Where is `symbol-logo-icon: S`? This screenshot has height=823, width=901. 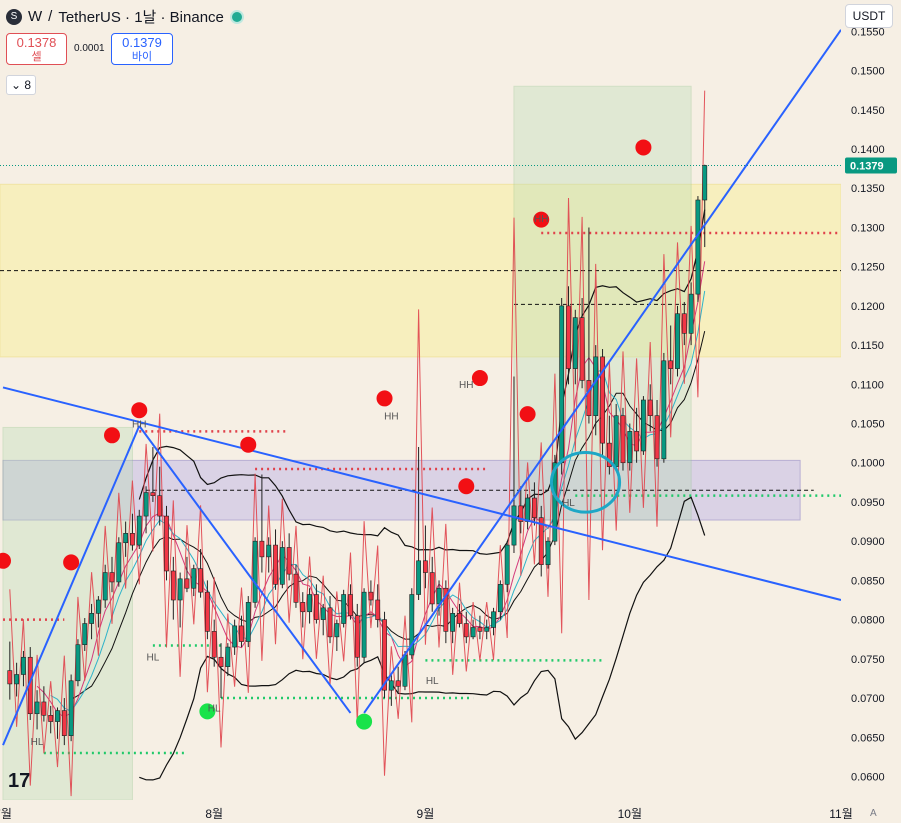
symbol-logo-icon: S is located at coordinates (14, 16).